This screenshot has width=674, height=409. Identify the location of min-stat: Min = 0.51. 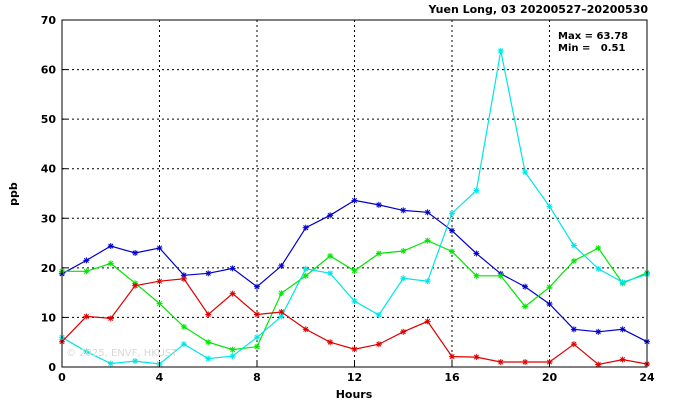
(592, 48).